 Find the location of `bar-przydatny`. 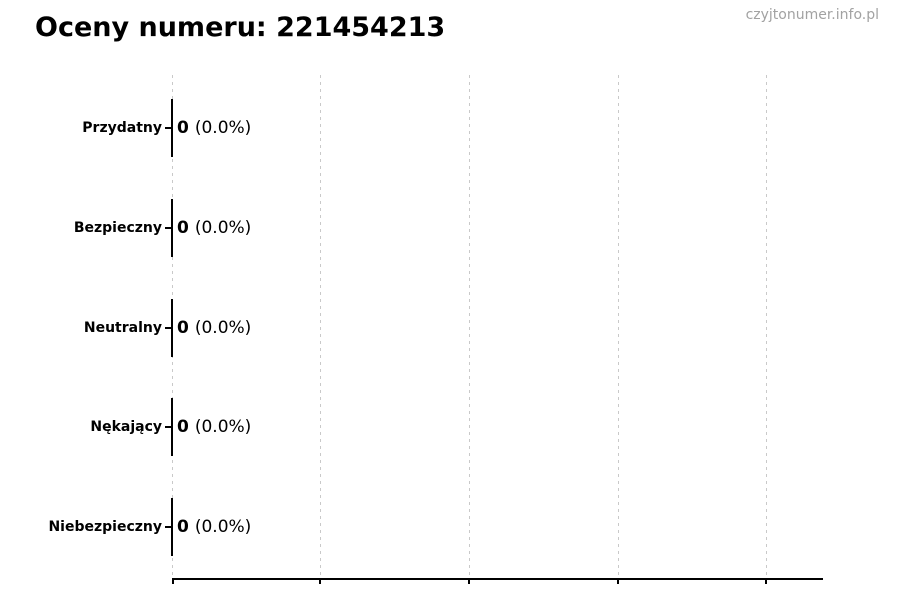

bar-przydatny is located at coordinates (172, 128).